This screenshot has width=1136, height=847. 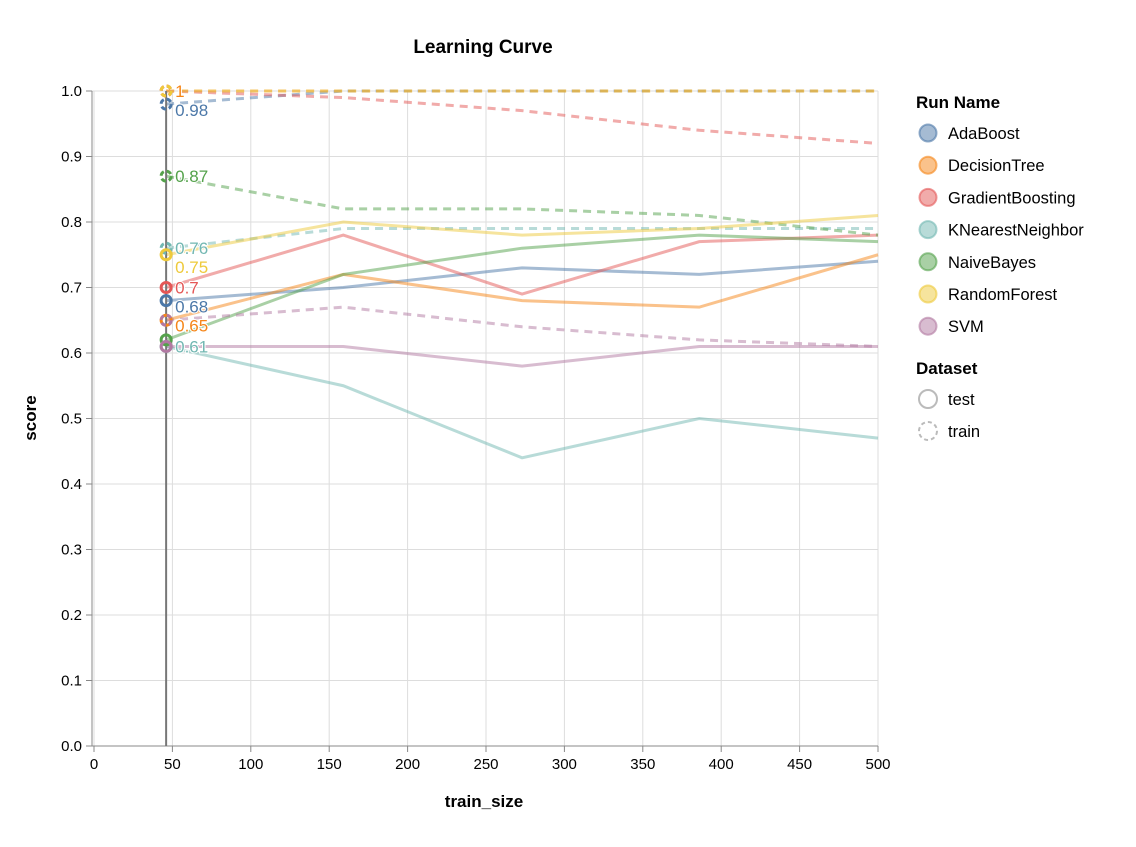 I want to click on point-GradientBoosting-test, so click(x=166, y=287).